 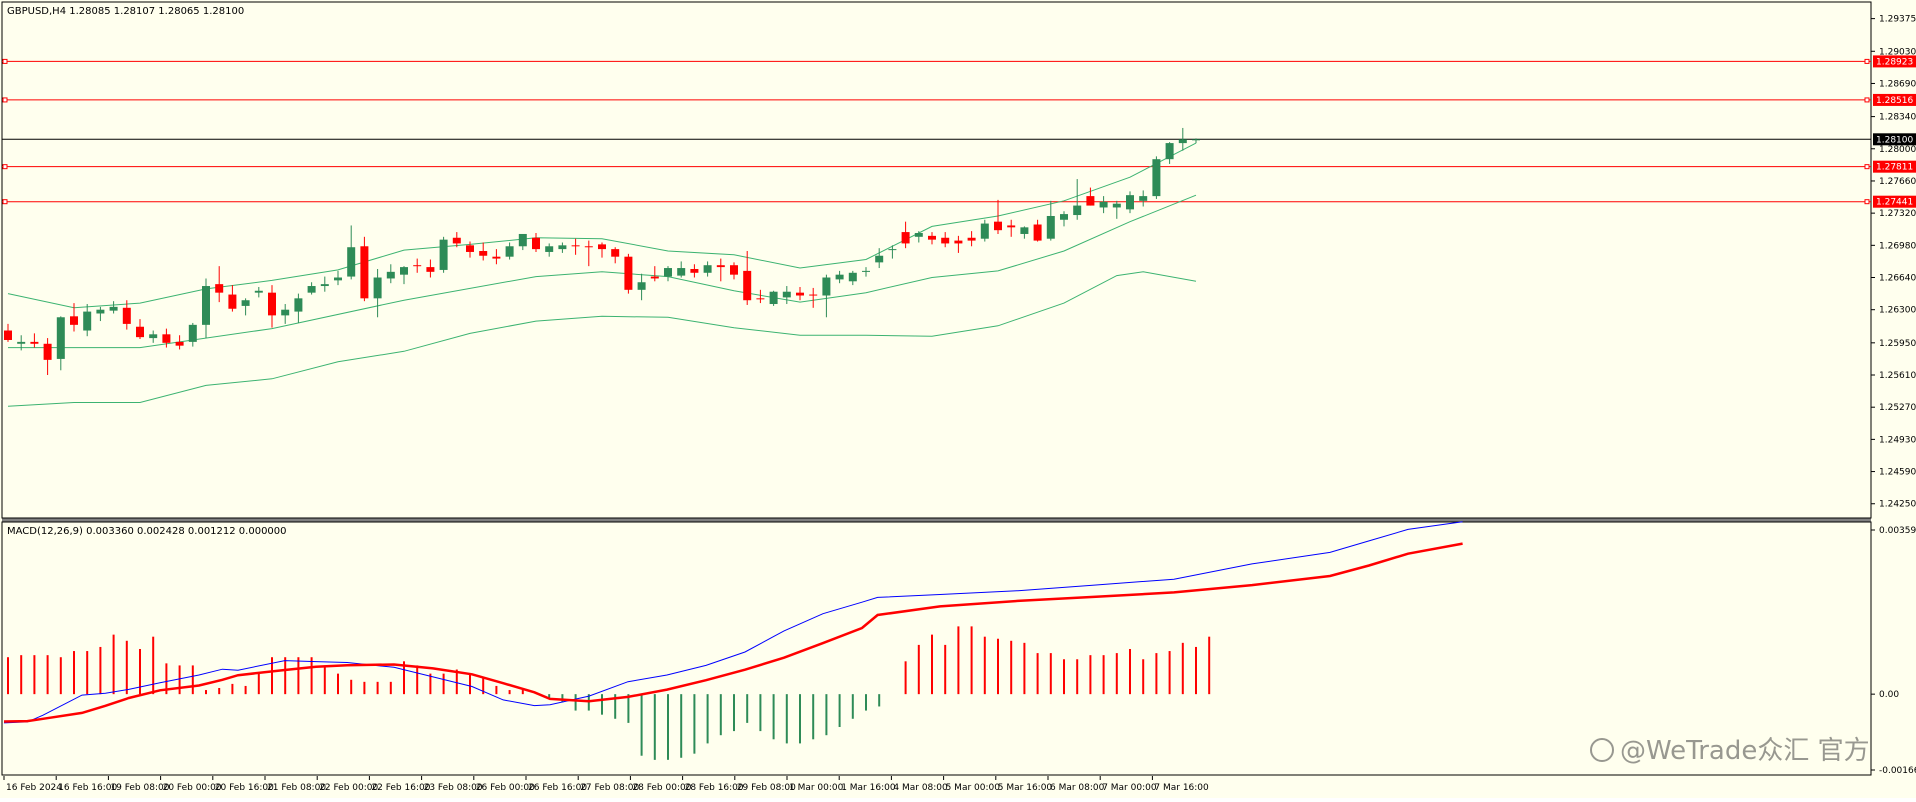 I want to click on time-tick-label: 28 Feb 16:00, so click(x=714, y=788).